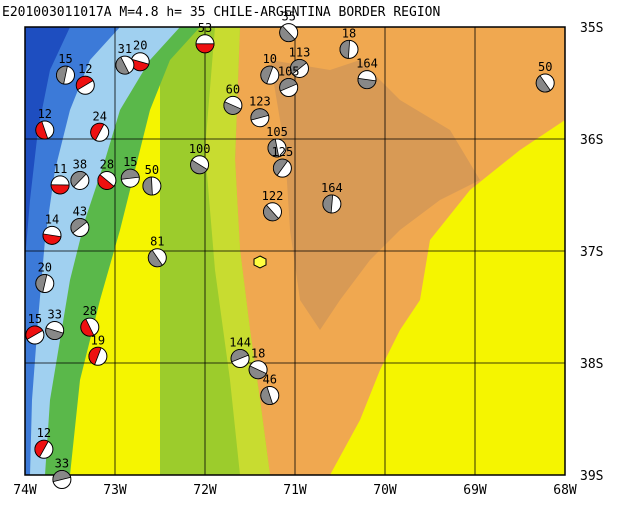  What do you see at coordinates (591, 364) in the screenshot?
I see `lat-tick-label: 38S` at bounding box center [591, 364].